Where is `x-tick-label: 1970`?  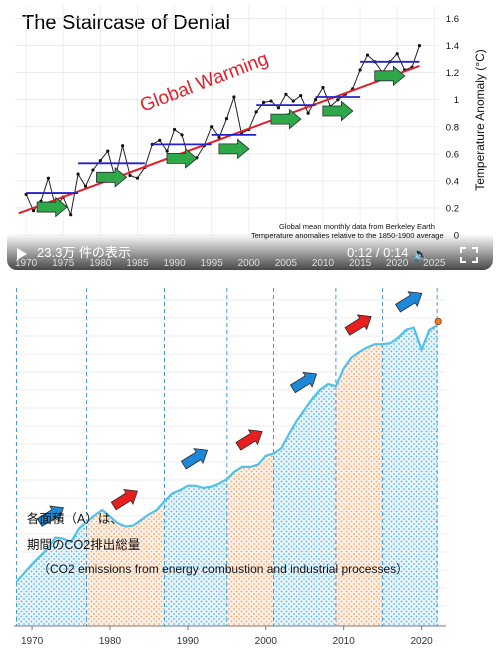
x-tick-label: 1970 is located at coordinates (32, 641).